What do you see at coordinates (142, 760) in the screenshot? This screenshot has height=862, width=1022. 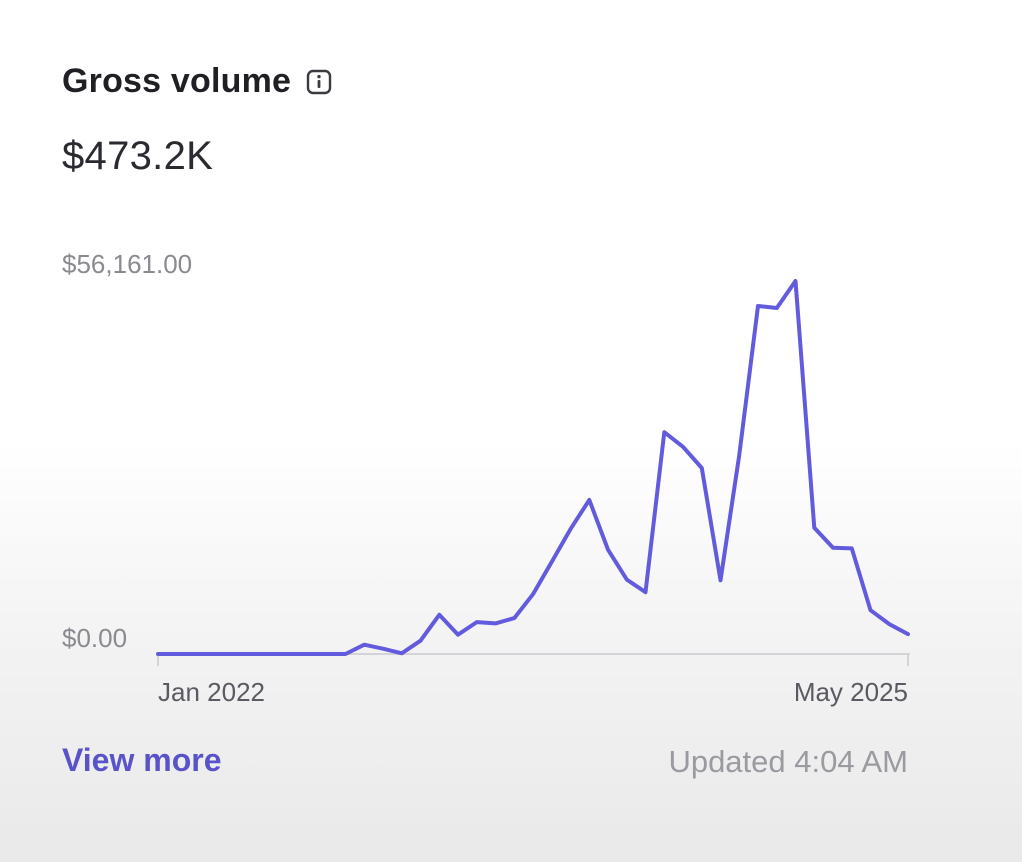 I see `view-more-link: View more` at bounding box center [142, 760].